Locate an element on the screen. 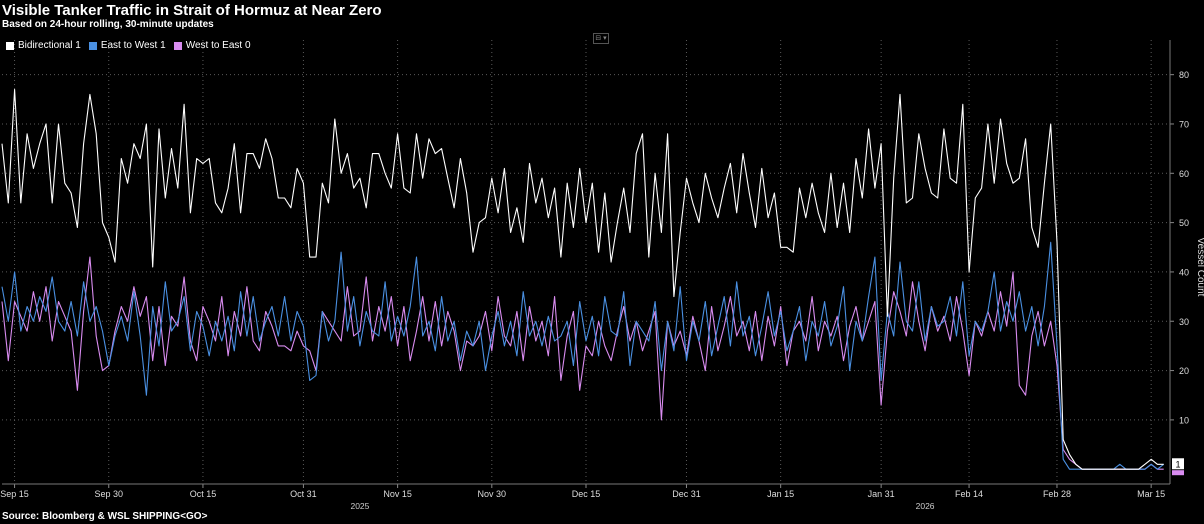  last-value-label-bidirectional: 1 is located at coordinates (1177, 464).